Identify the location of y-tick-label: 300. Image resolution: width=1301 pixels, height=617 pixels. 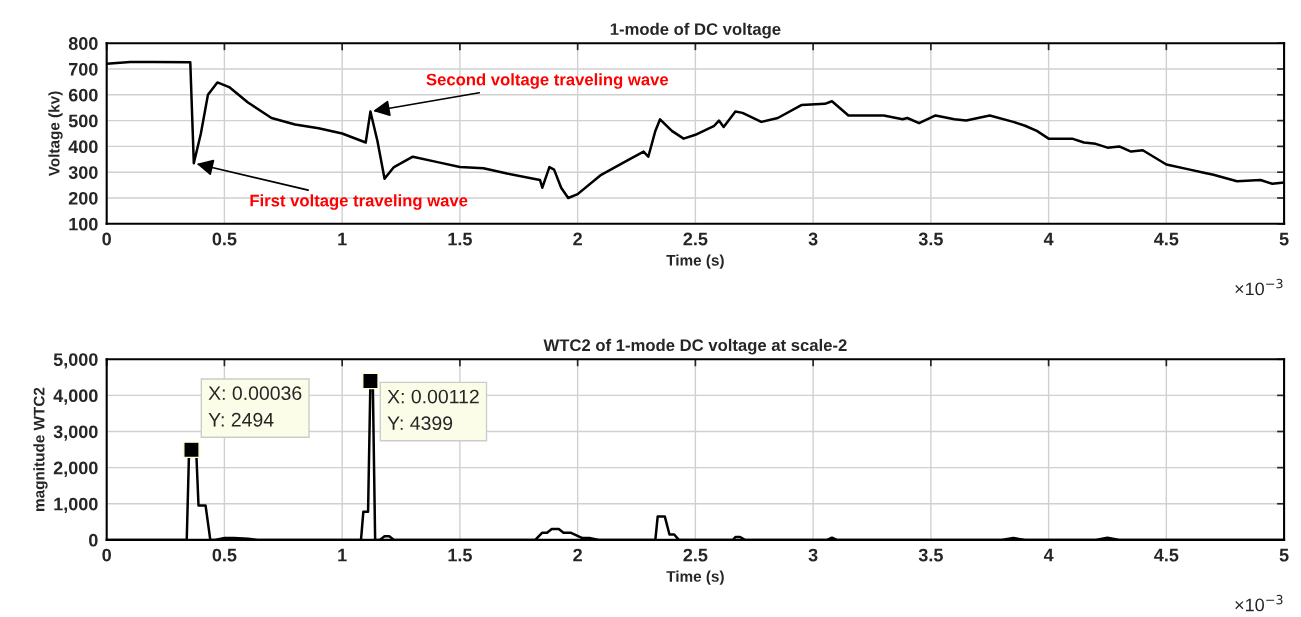
(83, 172).